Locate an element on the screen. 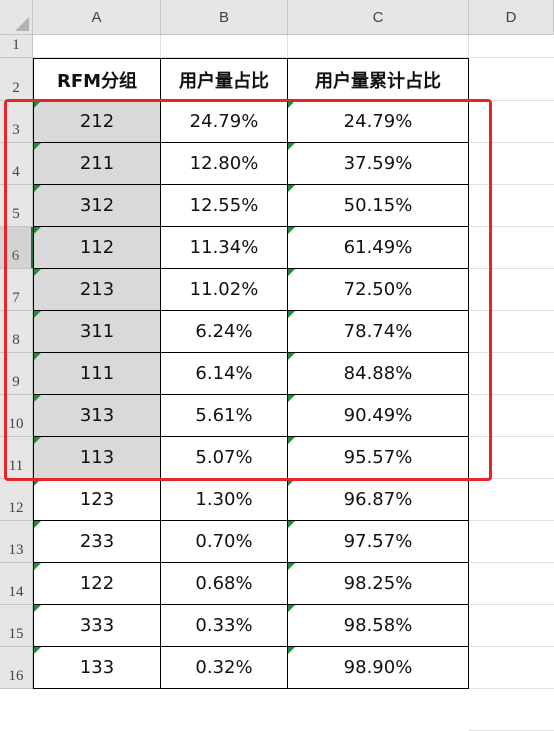  table-cell: 96.87% is located at coordinates (378, 500).